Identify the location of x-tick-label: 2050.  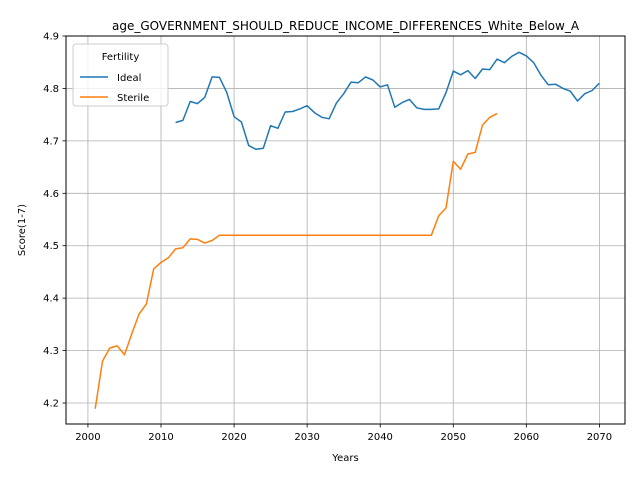
(453, 437).